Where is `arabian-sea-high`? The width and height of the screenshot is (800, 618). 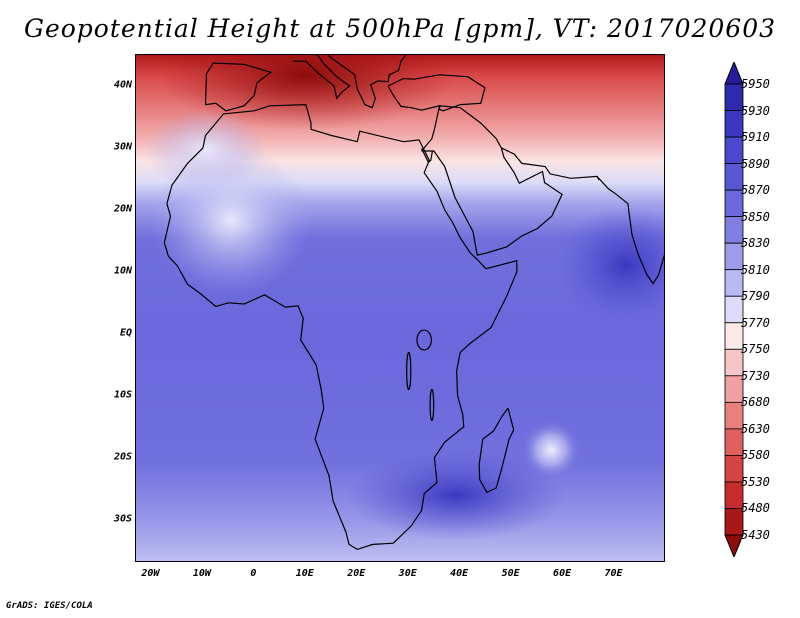
arabian-sea-high is located at coordinates (610, 265).